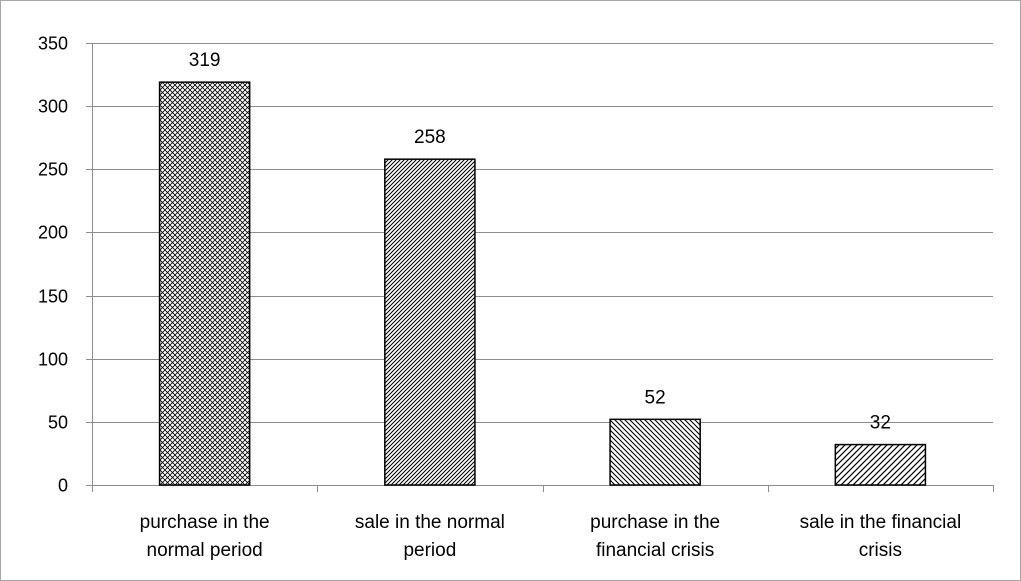 The image size is (1021, 581). Describe the element at coordinates (53, 360) in the screenshot. I see `y-tick-label: 100` at that location.